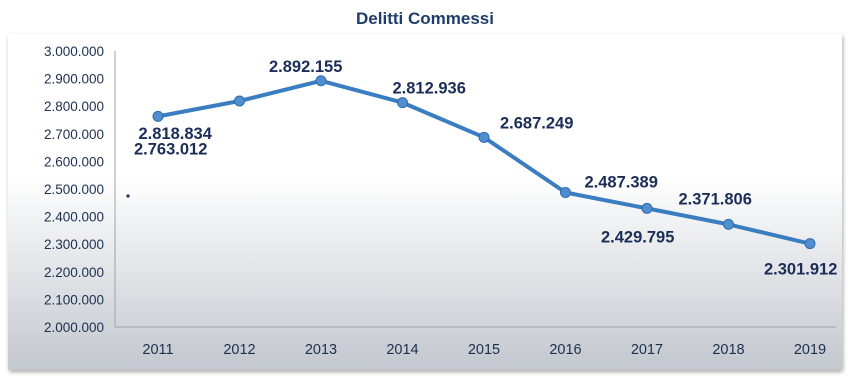 The height and width of the screenshot is (376, 850). I want to click on data-label: 2.371.806, so click(715, 199).